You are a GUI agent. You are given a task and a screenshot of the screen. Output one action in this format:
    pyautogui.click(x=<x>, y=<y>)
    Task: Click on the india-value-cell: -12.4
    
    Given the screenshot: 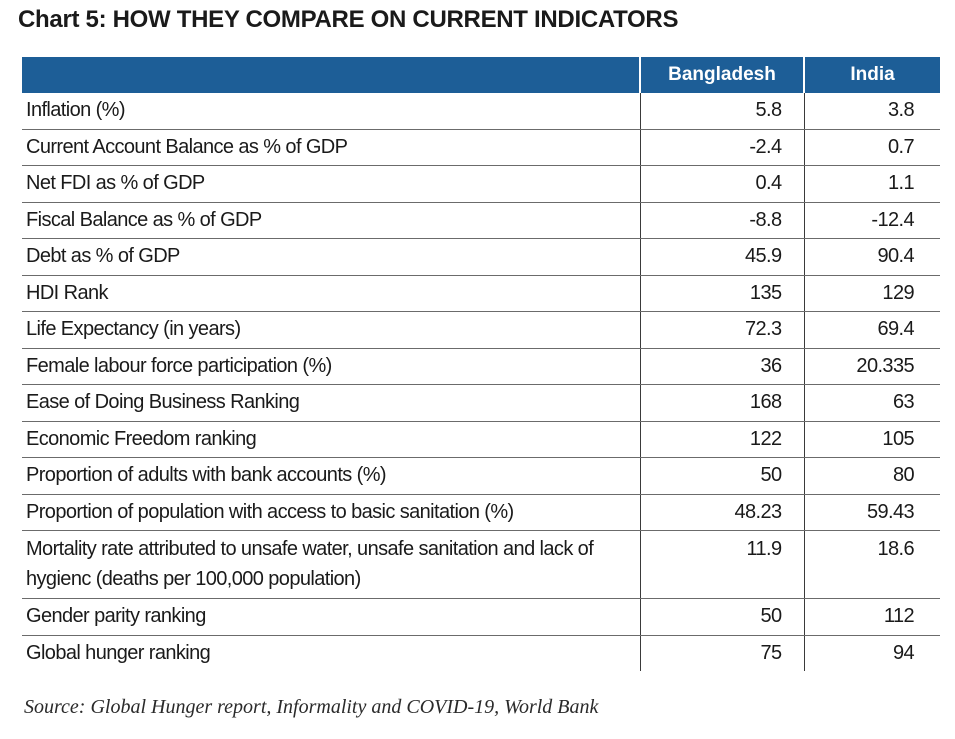 What is the action you would take?
    pyautogui.click(x=871, y=220)
    